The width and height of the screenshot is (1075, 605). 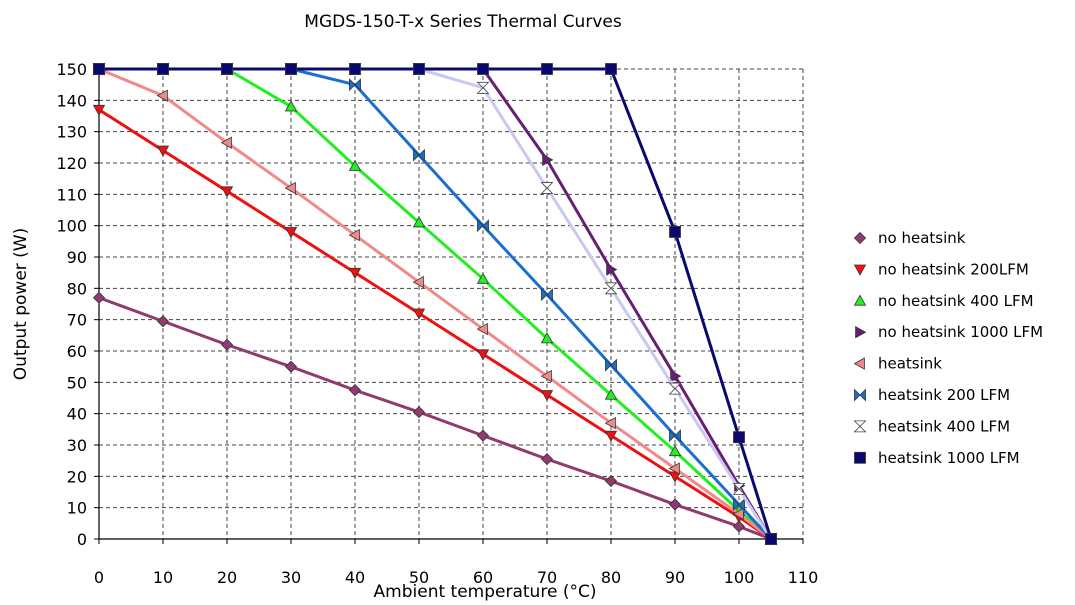 What do you see at coordinates (483, 577) in the screenshot?
I see `x-tick-label: 60` at bounding box center [483, 577].